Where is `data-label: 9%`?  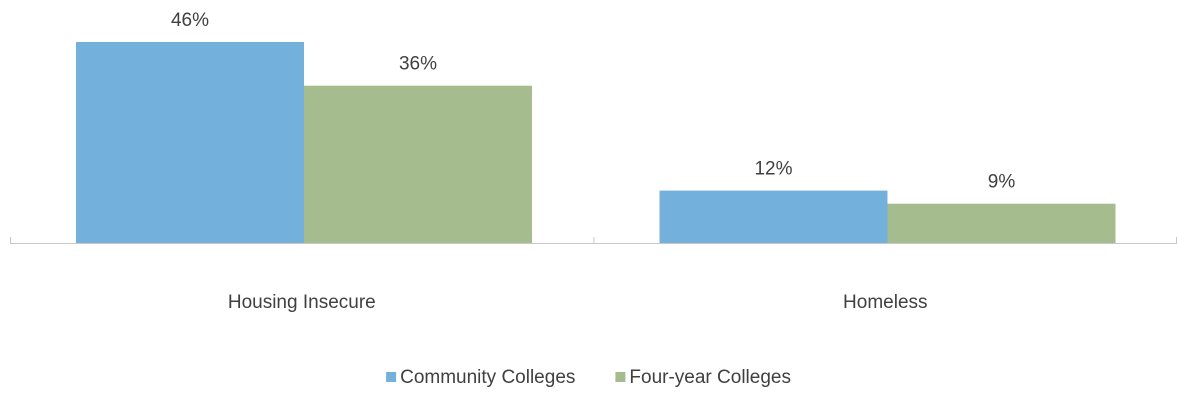
data-label: 9% is located at coordinates (1002, 182).